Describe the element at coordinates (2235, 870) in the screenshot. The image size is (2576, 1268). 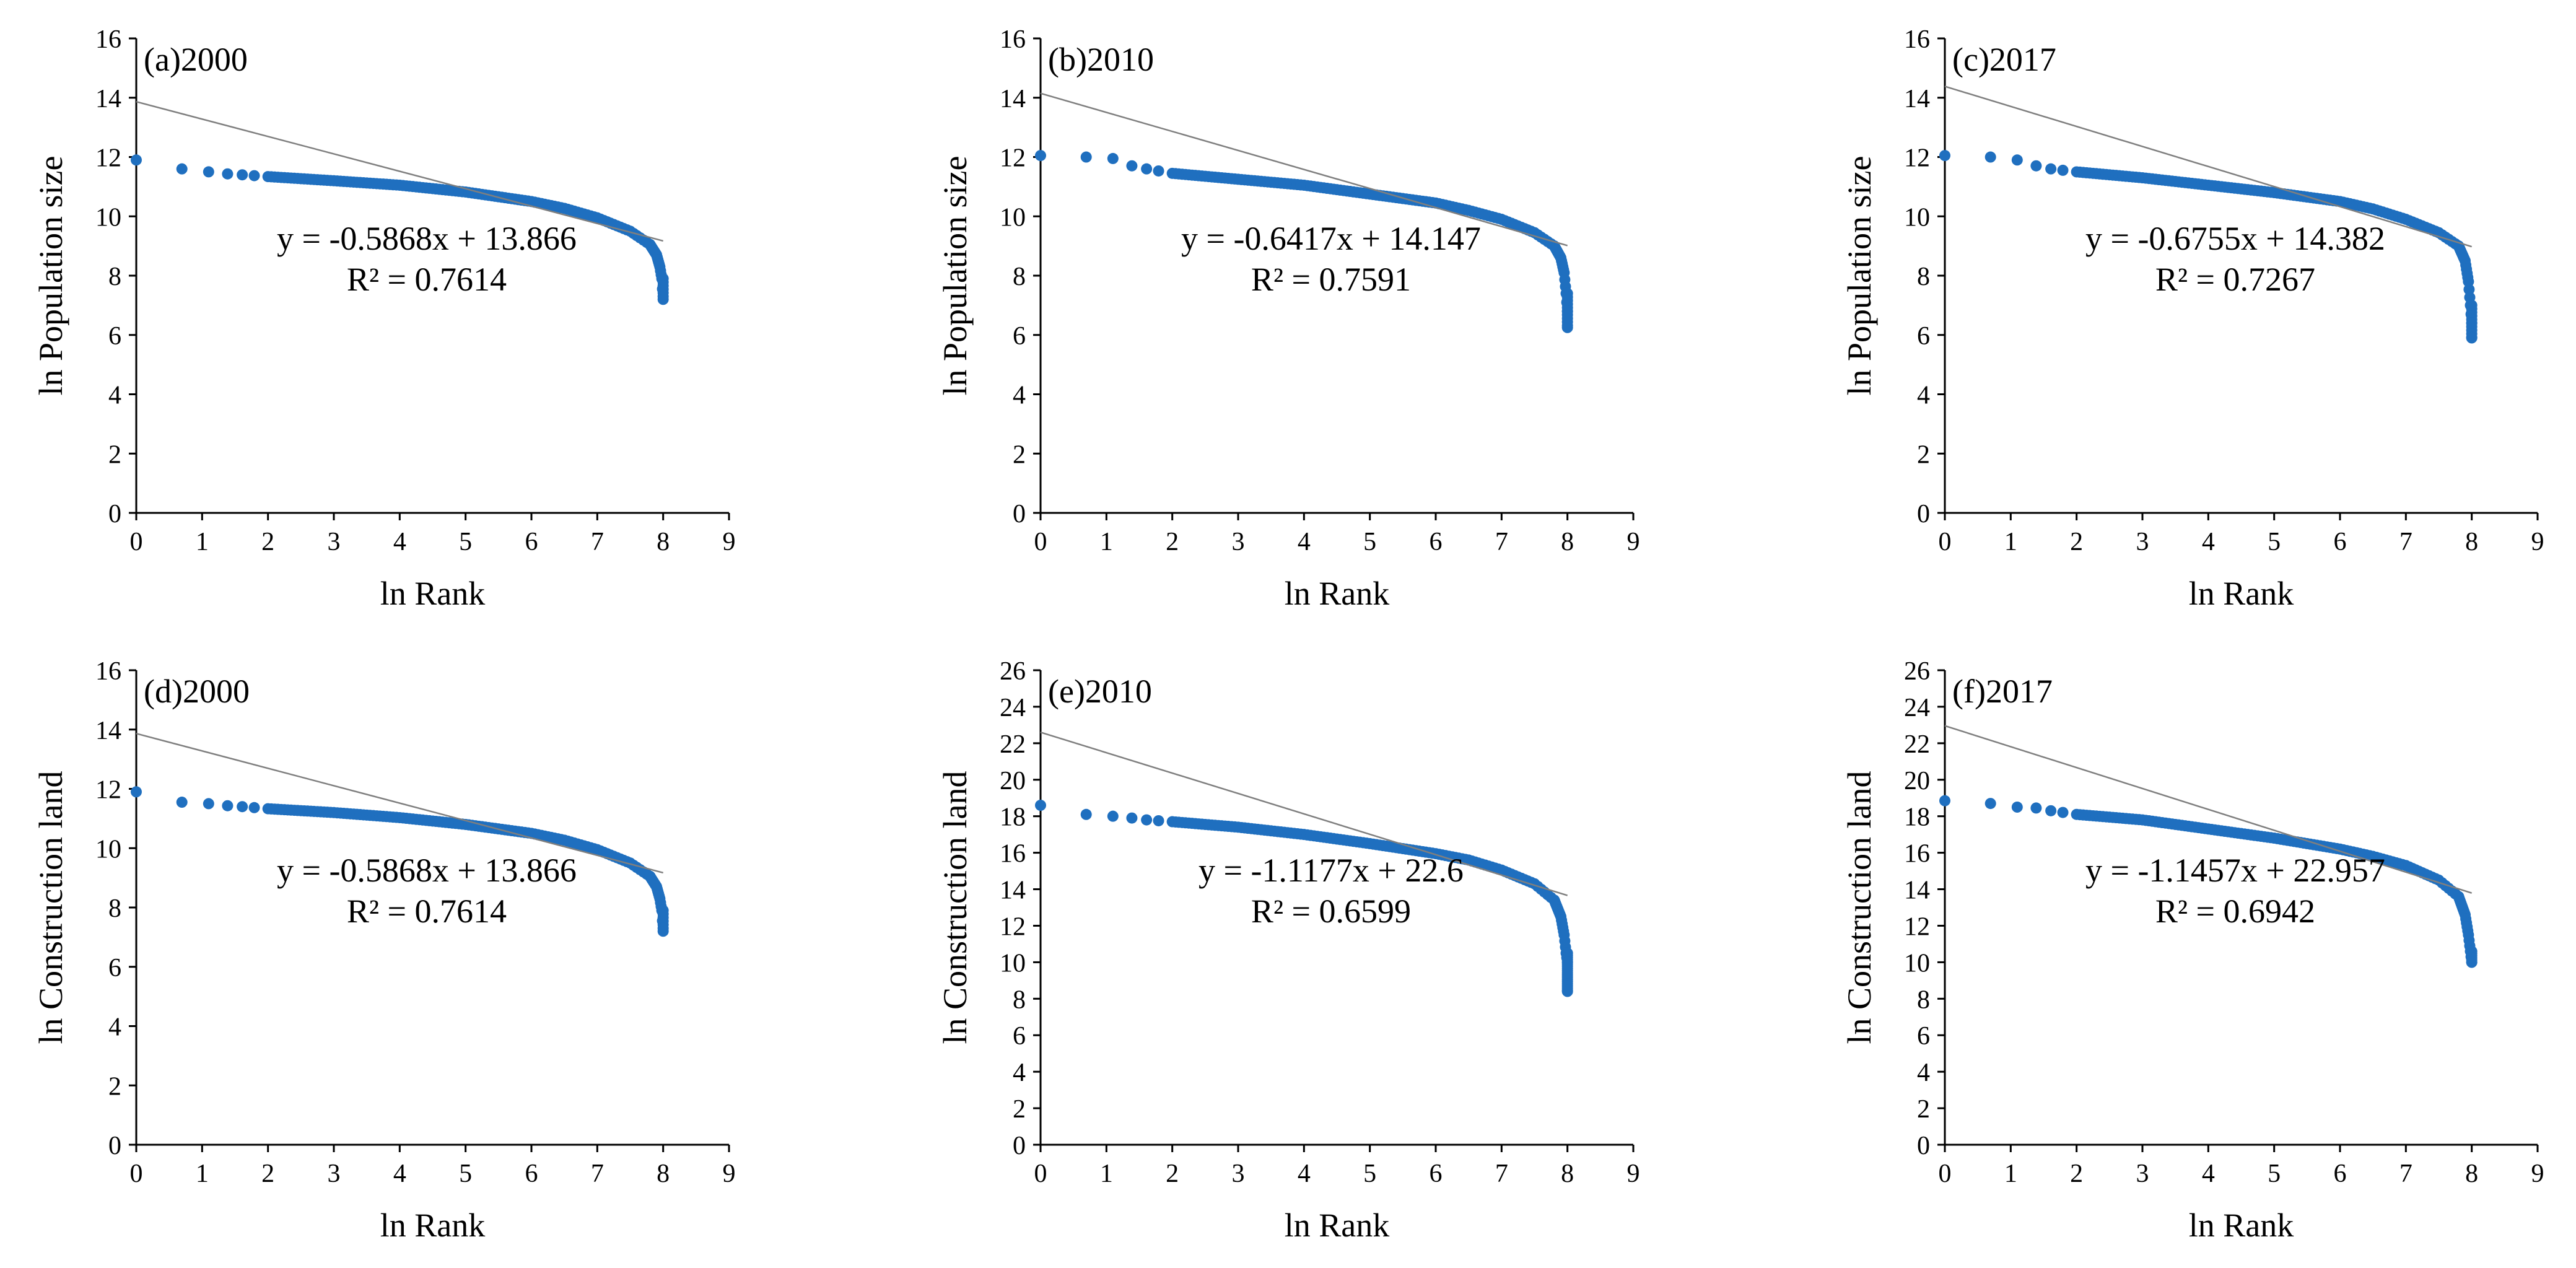
I see `trendline-equation: y = -1.1457x + 22.957` at that location.